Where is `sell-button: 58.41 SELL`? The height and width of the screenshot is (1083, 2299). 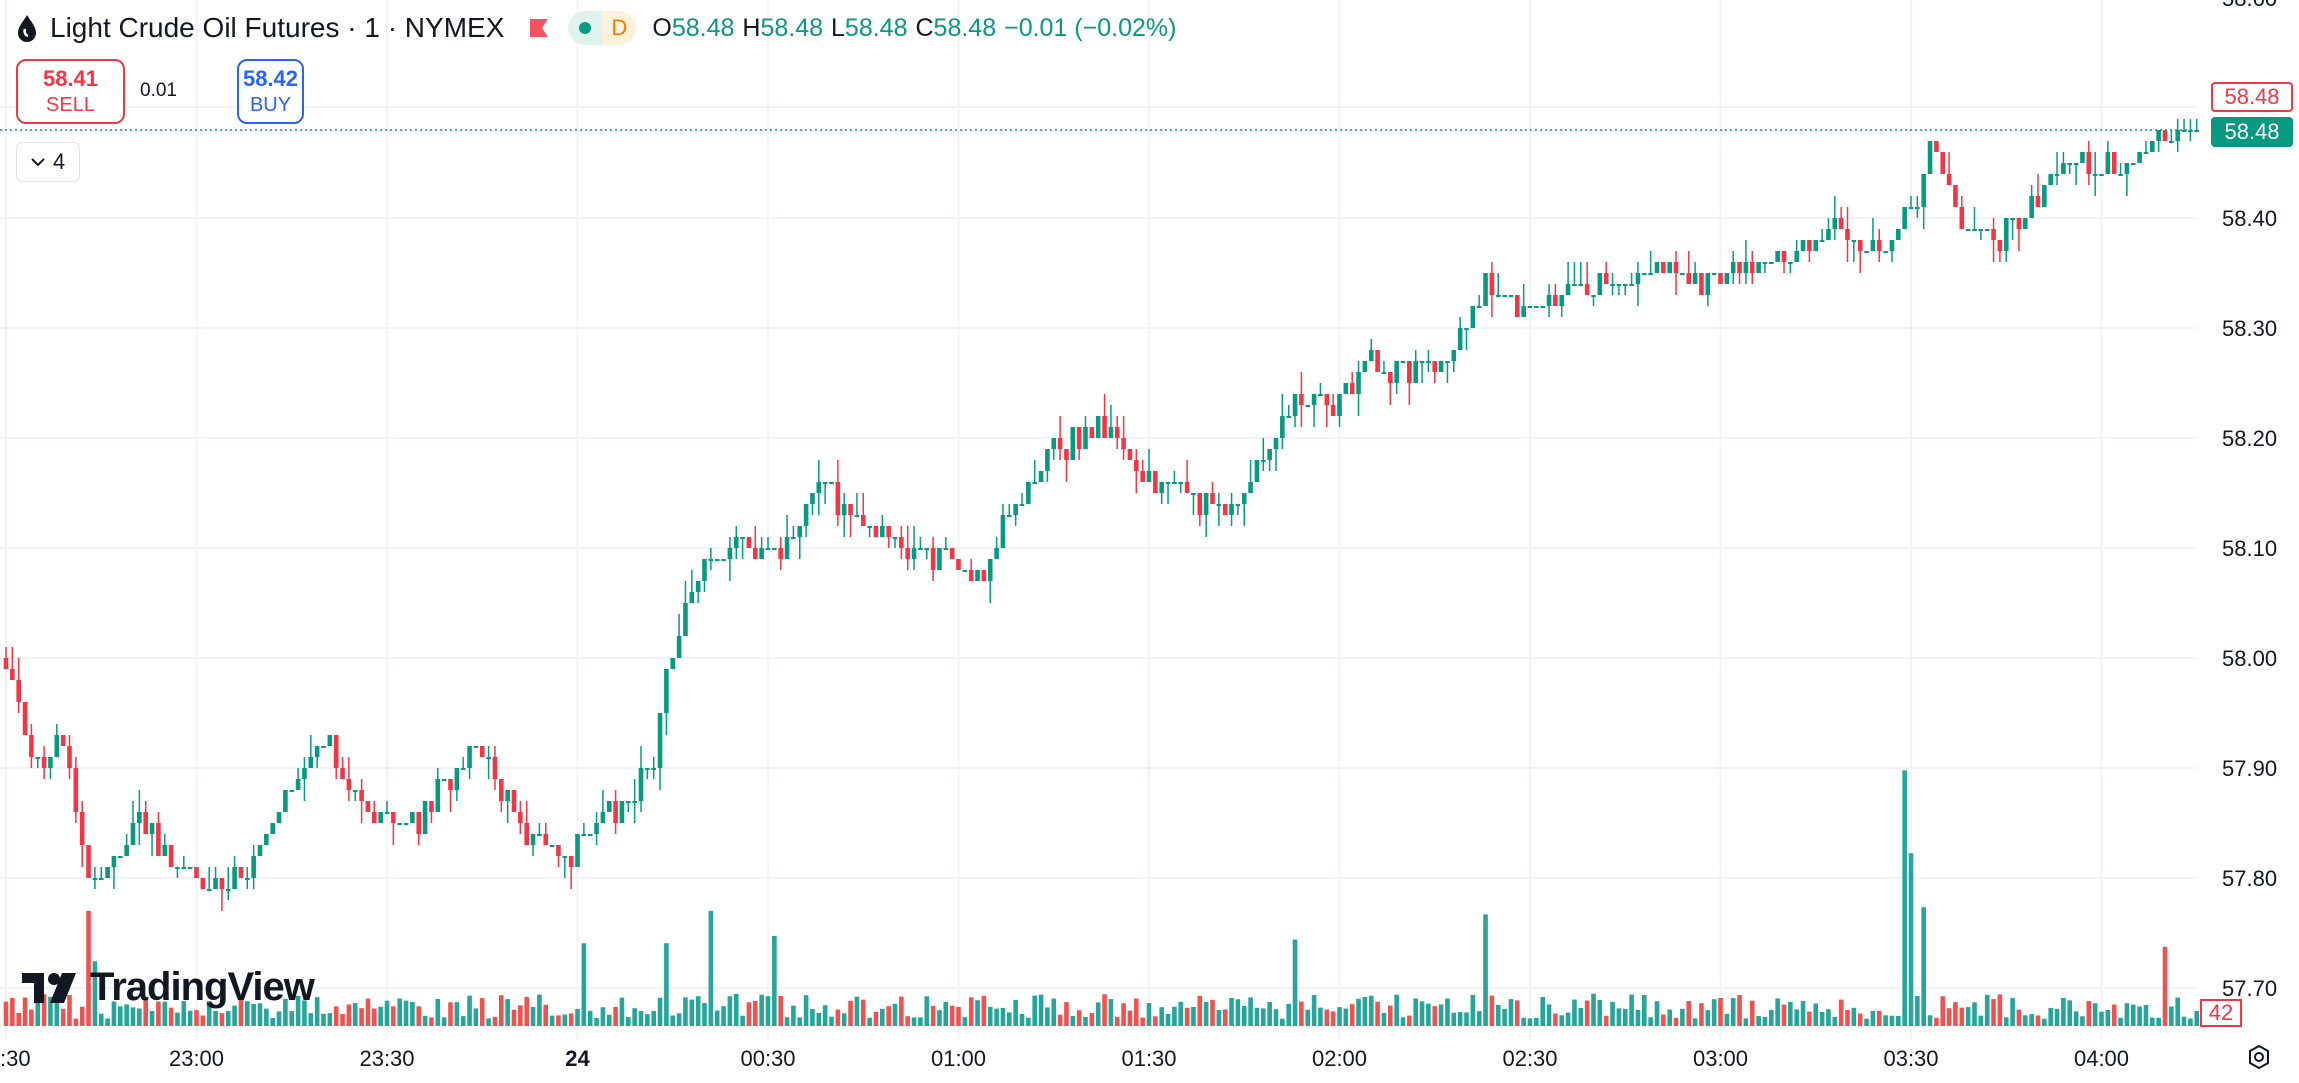 sell-button: 58.41 SELL is located at coordinates (70, 91).